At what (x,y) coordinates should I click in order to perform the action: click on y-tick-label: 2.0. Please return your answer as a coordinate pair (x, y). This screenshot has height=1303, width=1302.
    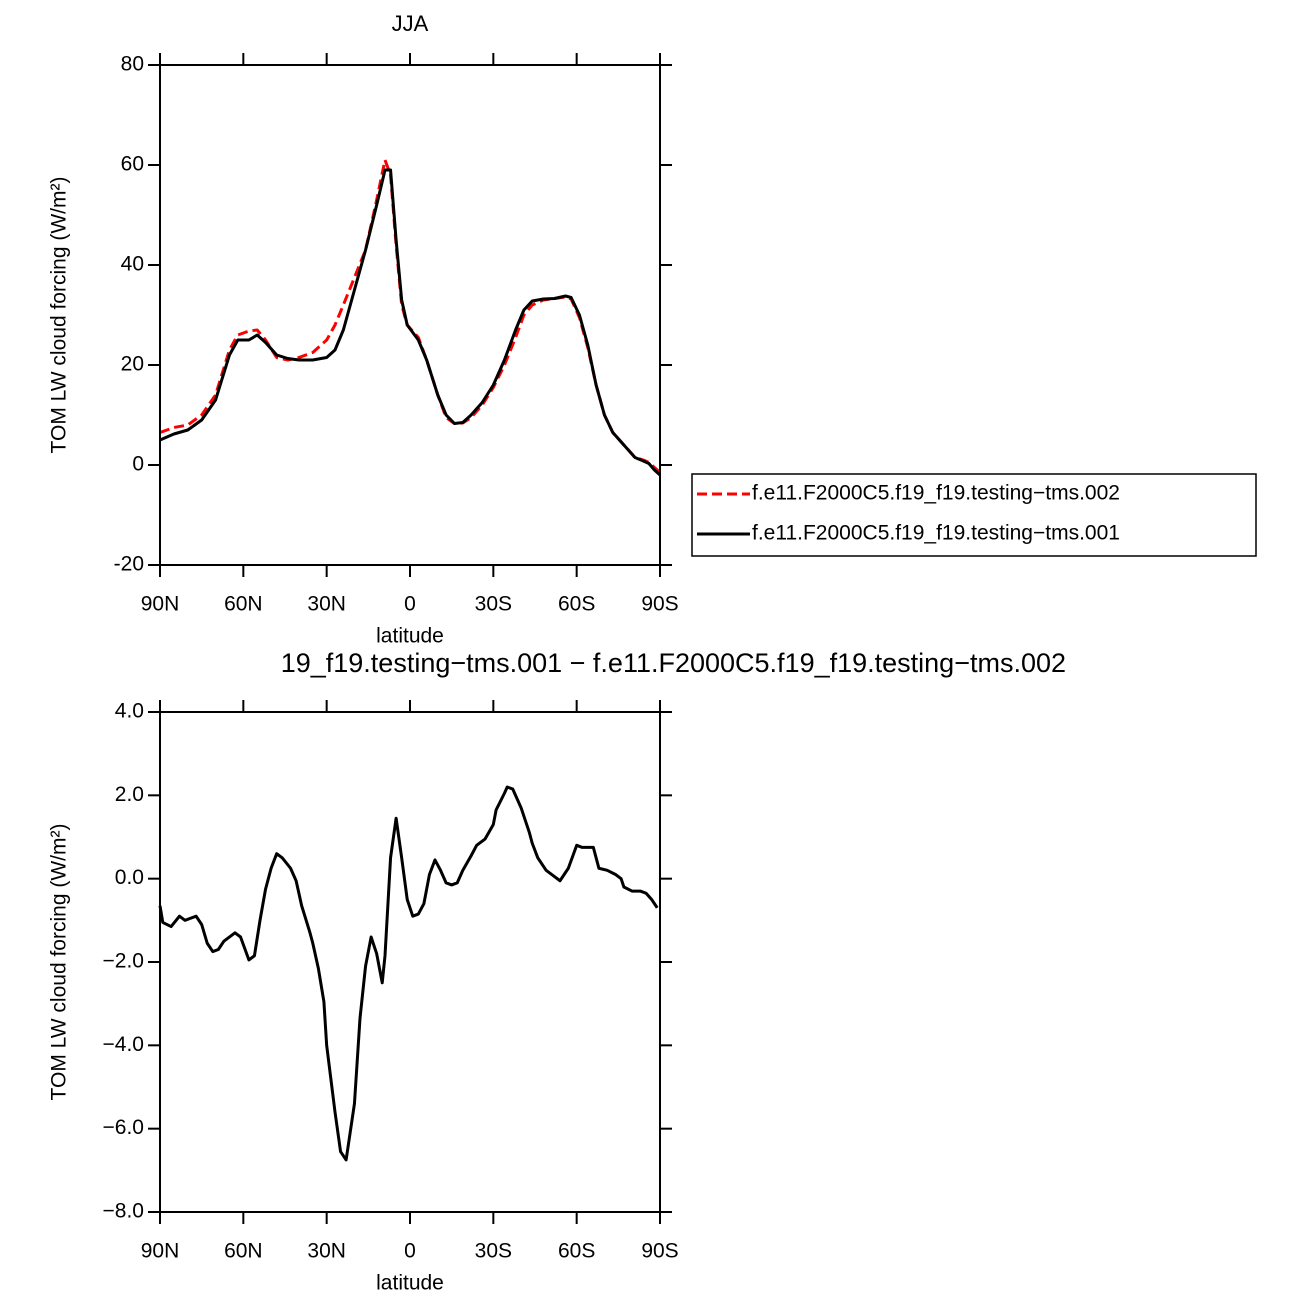
    Looking at the image, I should click on (129, 794).